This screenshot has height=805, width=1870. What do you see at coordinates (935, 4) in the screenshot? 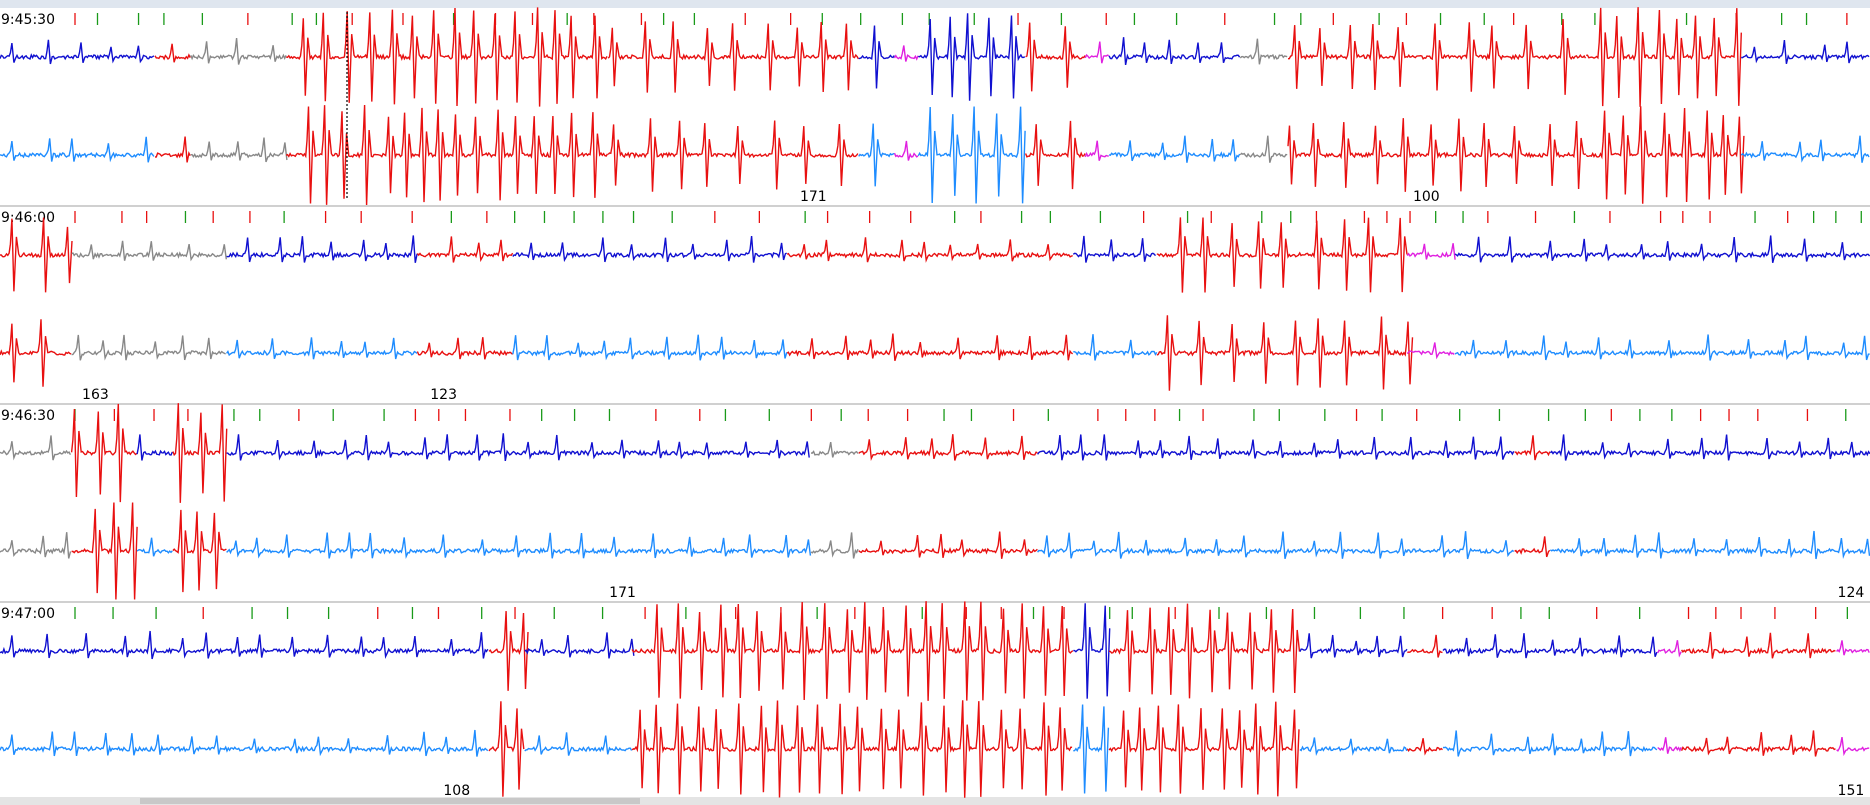
I see `top-bar` at bounding box center [935, 4].